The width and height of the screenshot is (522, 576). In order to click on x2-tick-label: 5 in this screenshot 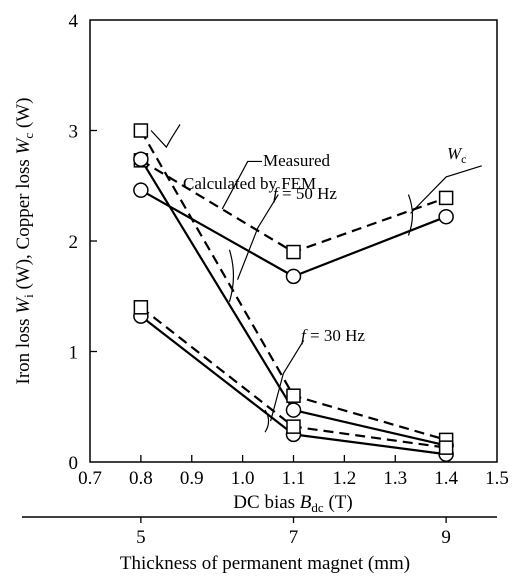, I will do `click(141, 537)`.